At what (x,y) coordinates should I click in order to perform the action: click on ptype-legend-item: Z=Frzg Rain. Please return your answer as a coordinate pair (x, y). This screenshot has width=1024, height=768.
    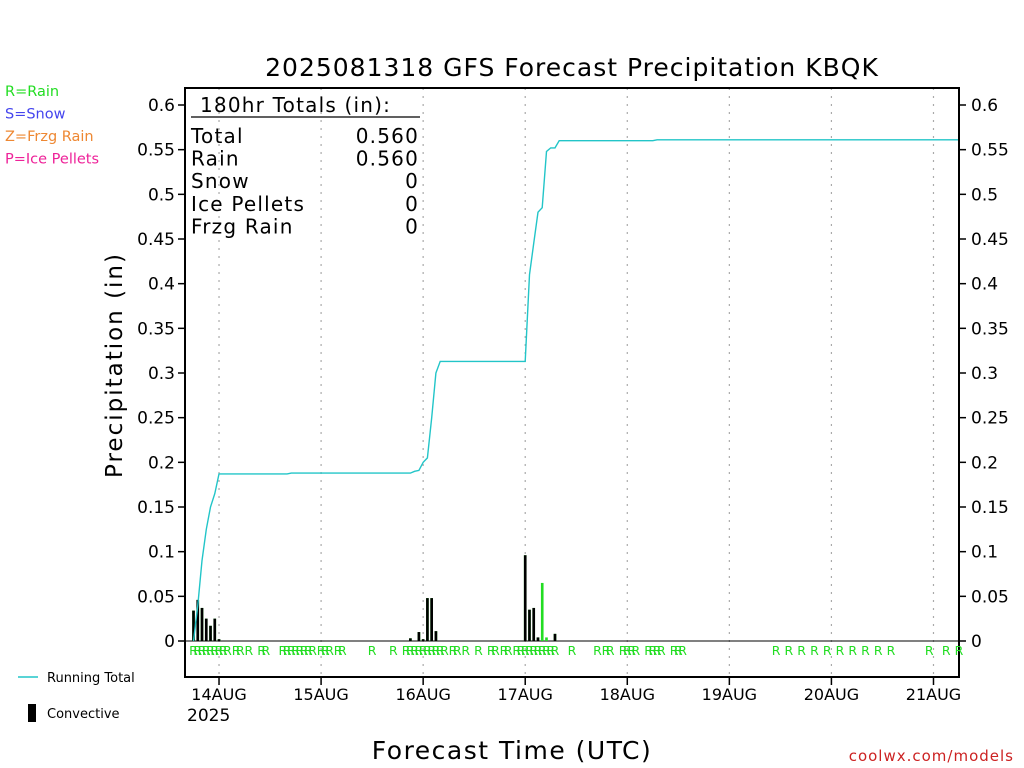
    Looking at the image, I should click on (49, 137).